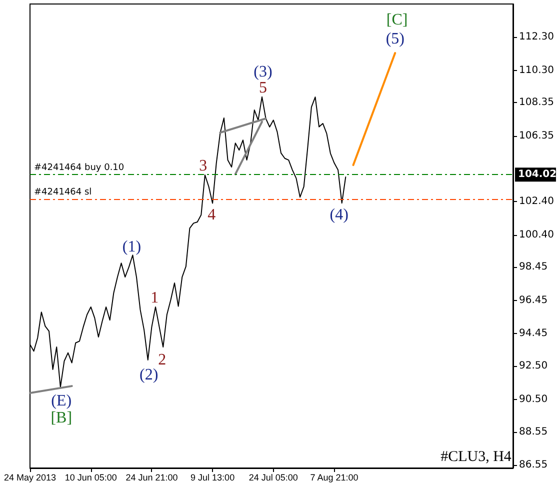 The width and height of the screenshot is (557, 489). What do you see at coordinates (395, 39) in the screenshot?
I see `annotation: (5)` at bounding box center [395, 39].